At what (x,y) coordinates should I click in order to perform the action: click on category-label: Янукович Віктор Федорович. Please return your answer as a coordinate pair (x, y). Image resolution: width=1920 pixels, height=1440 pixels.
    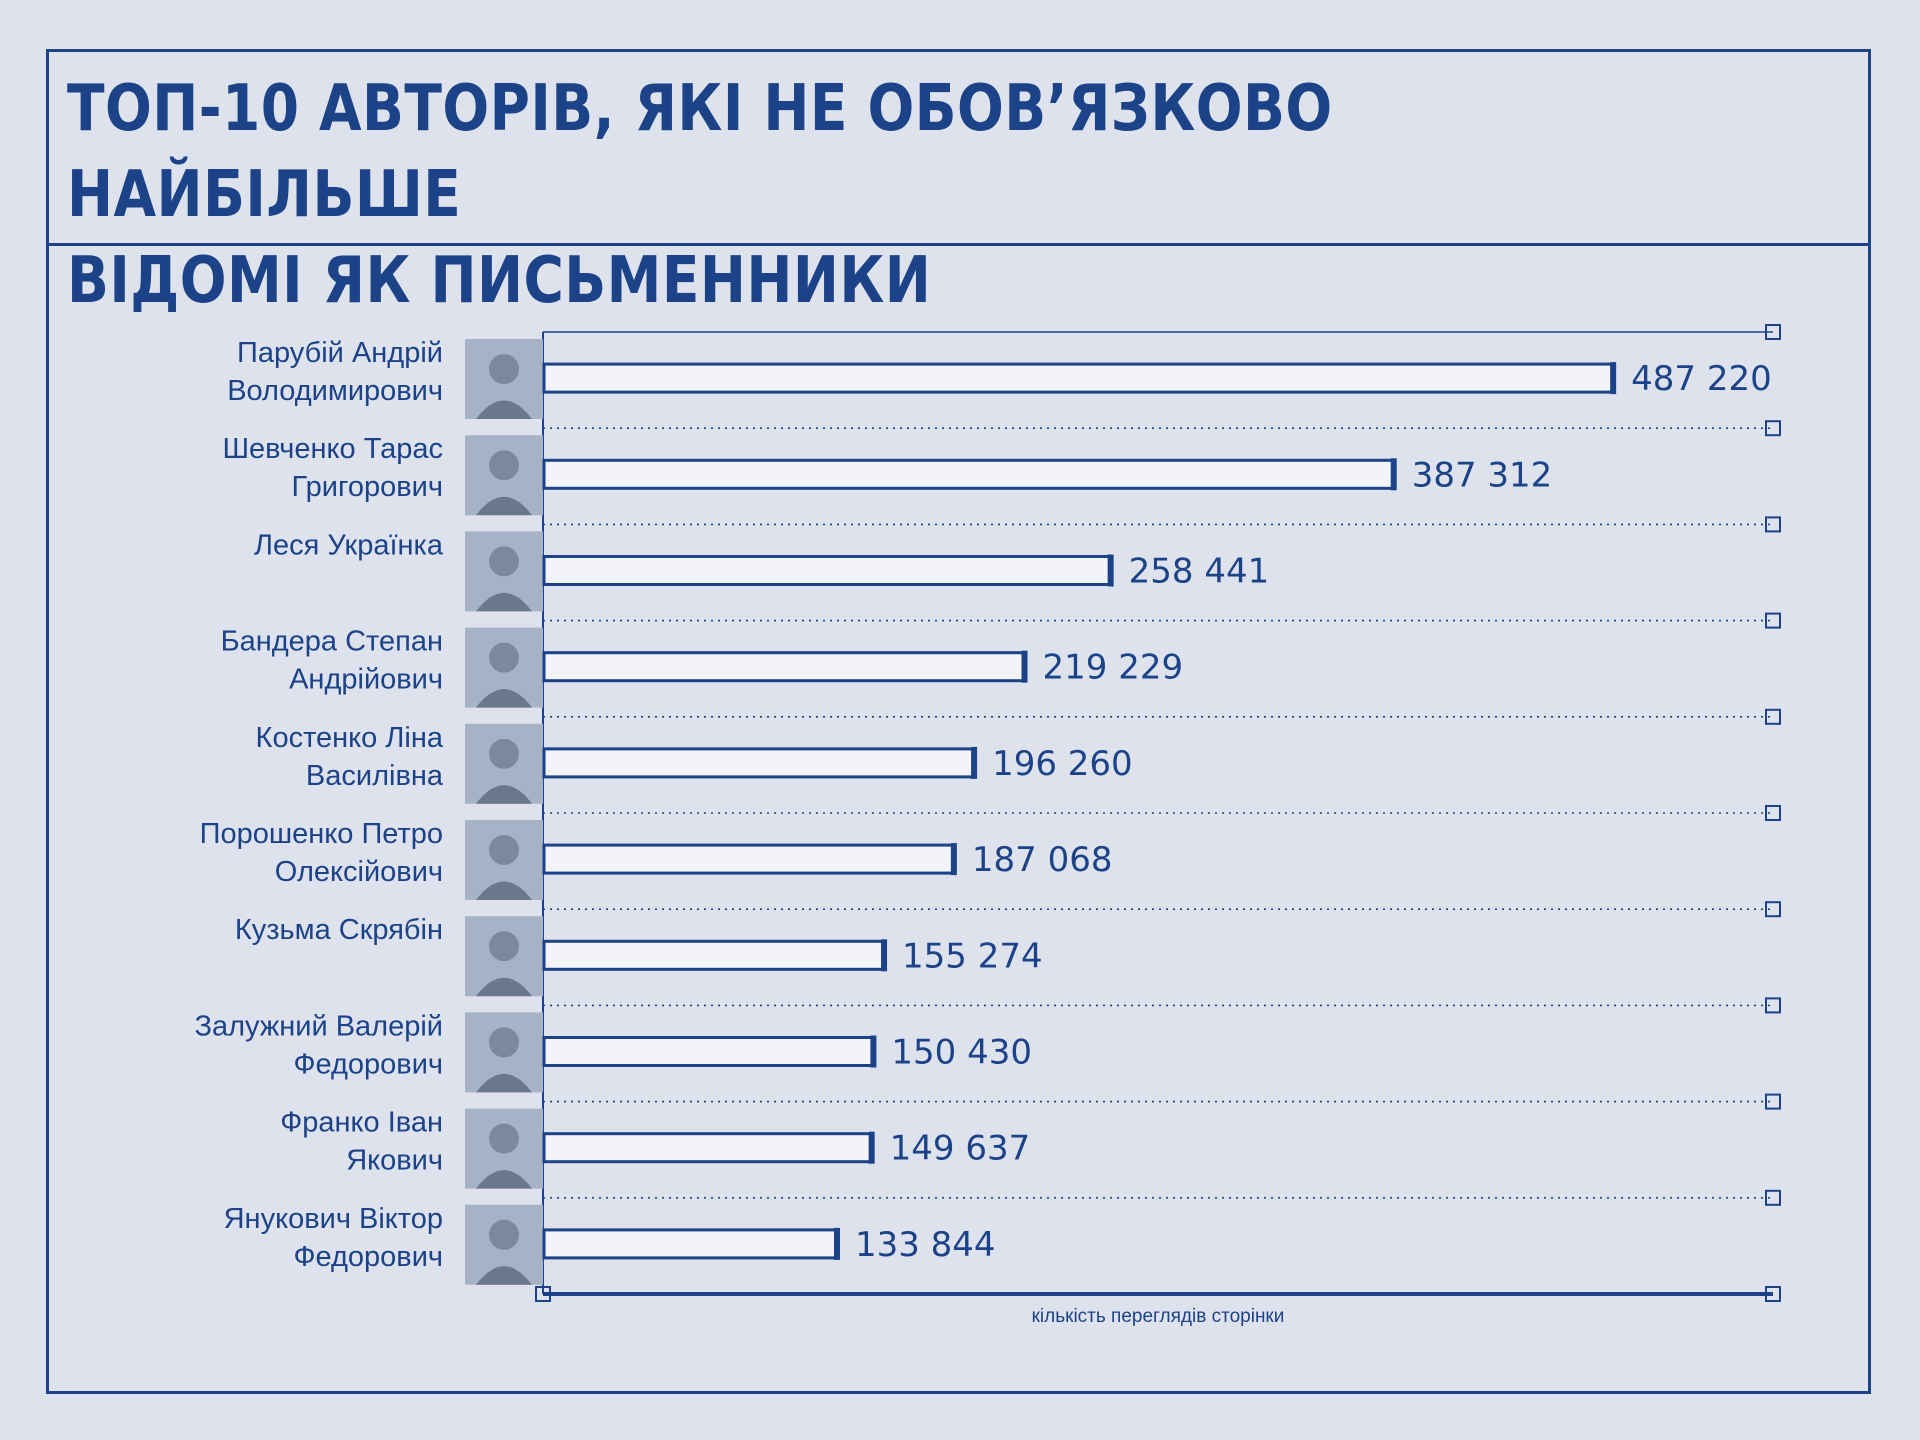
    Looking at the image, I should click on (333, 1238).